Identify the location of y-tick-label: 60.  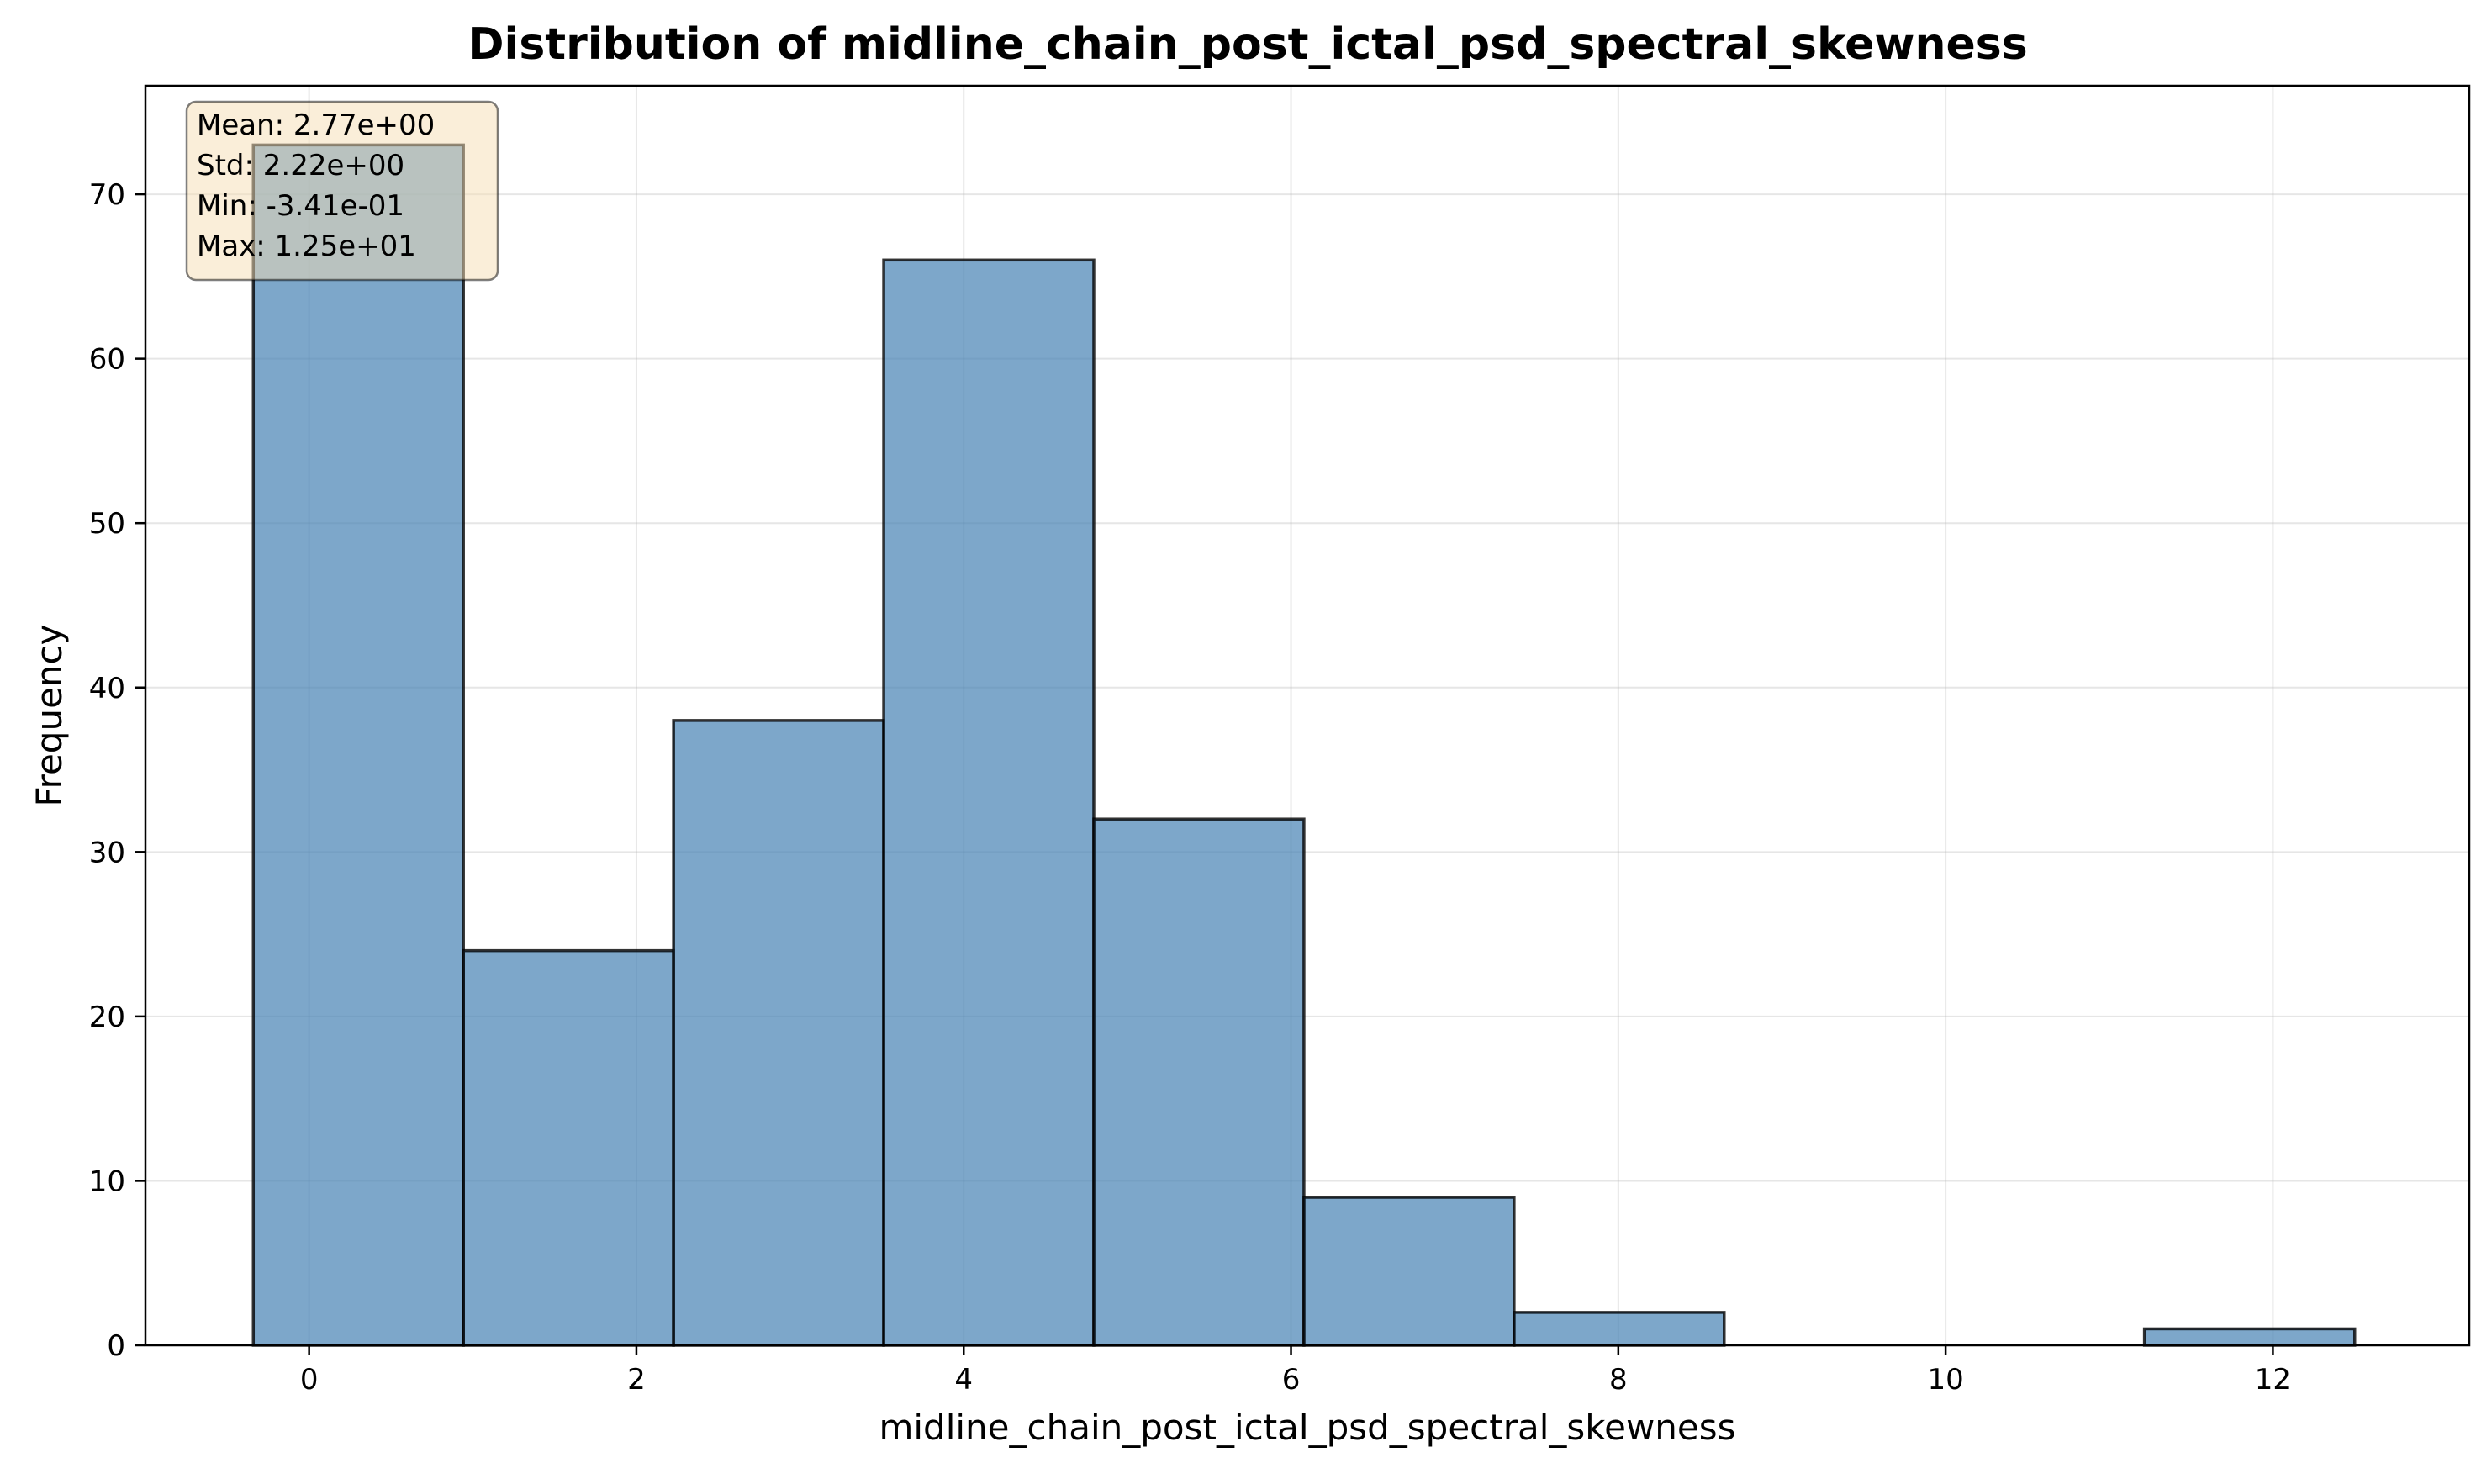
(107, 360).